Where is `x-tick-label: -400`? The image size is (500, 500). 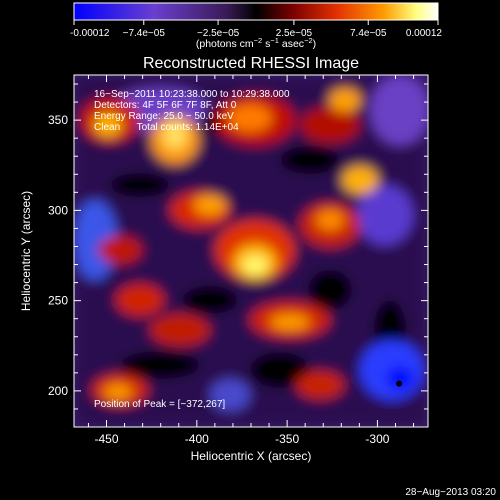
x-tick-label: -400 is located at coordinates (197, 439).